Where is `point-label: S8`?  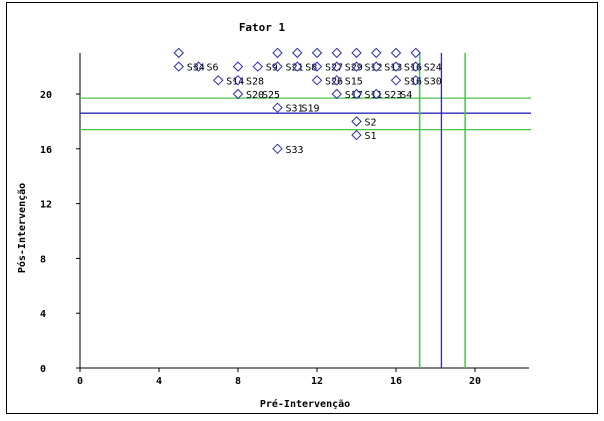 point-label: S8 is located at coordinates (311, 68).